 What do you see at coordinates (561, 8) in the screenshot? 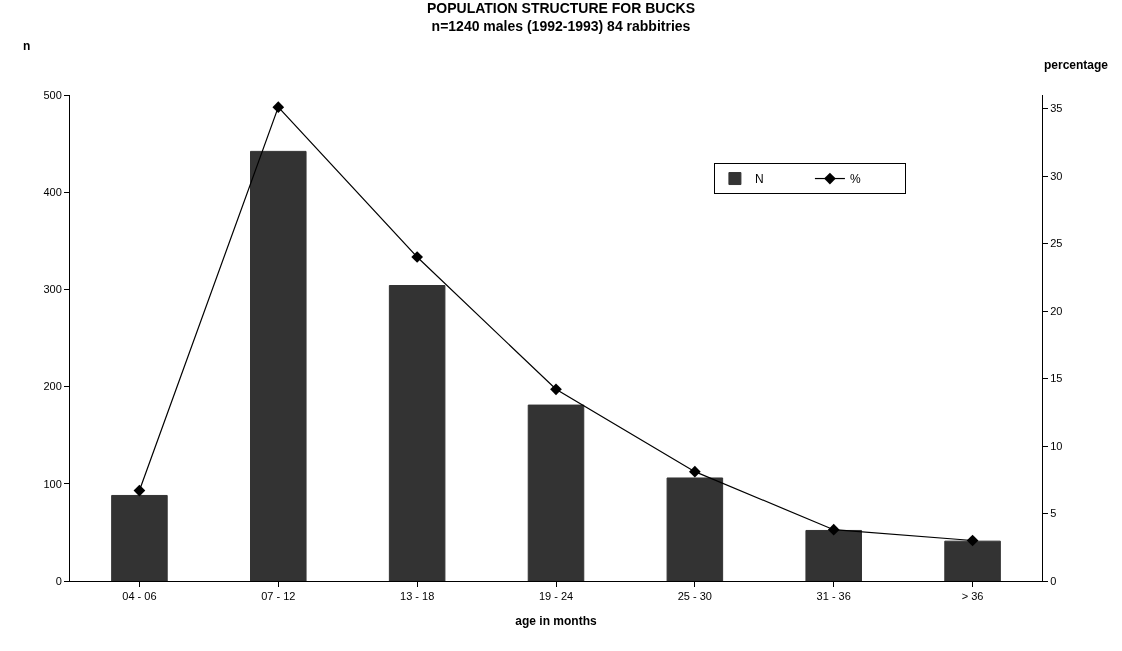
I see `chart-title: POPULATION STRUCTURE FOR BUCKS` at bounding box center [561, 8].